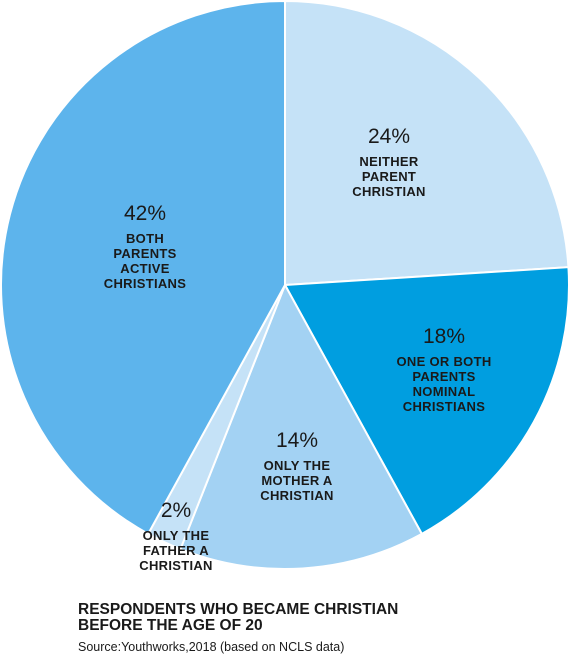 This screenshot has height=667, width=571. Describe the element at coordinates (296, 495) in the screenshot. I see `slice-label-only-mother-line-3: CHRISTIAN` at that location.